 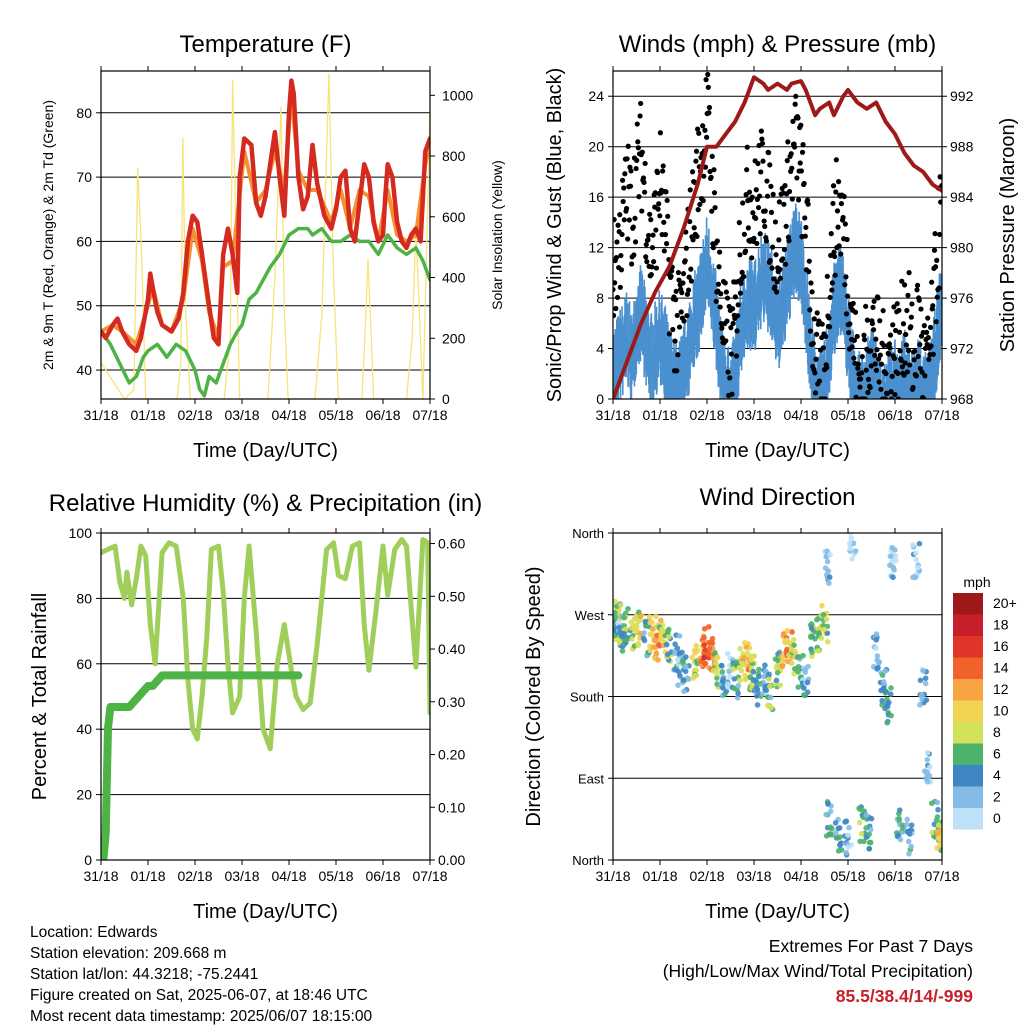 I want to click on y-tick-label: 80, so click(x=84, y=113).